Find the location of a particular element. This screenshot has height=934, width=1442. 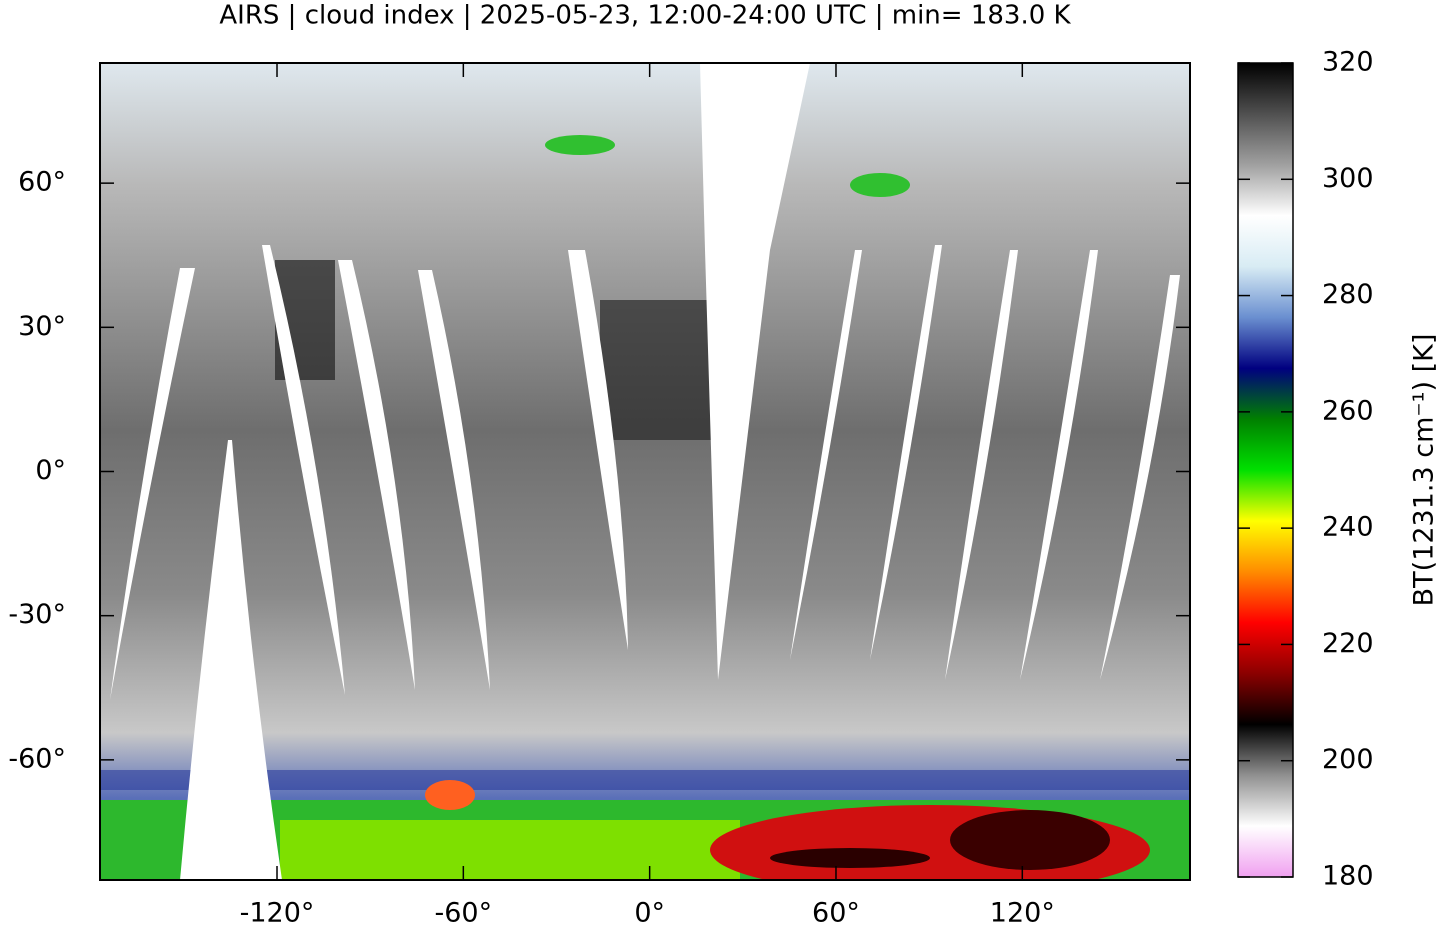

colorbar-tick-label: 280 is located at coordinates (1348, 294).